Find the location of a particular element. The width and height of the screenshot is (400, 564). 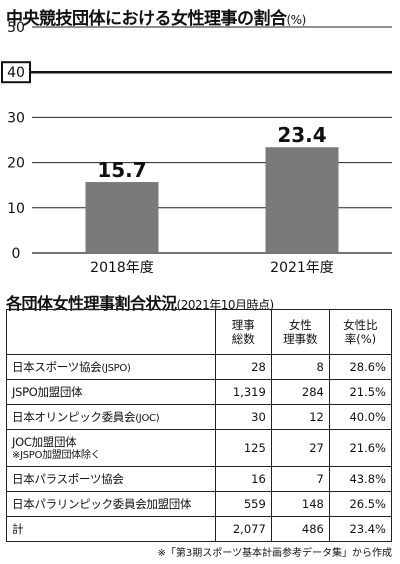

row-name: 日本スポーツ協会 is located at coordinates (57, 367).